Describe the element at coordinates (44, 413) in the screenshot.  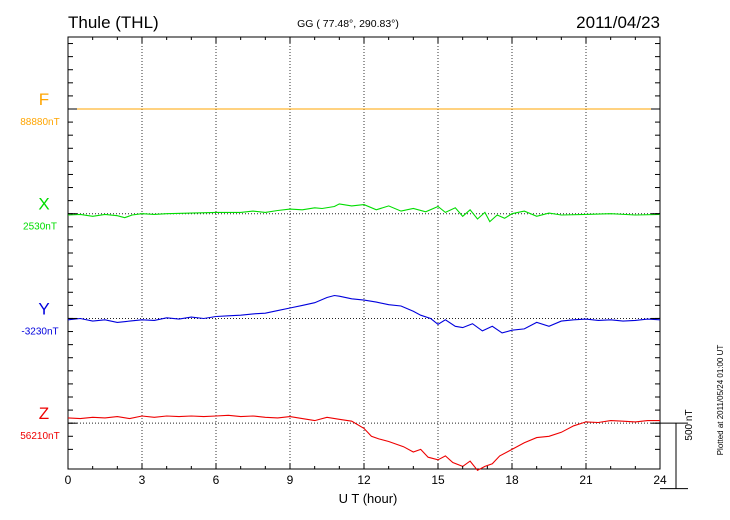
I see `series-name-z: Z` at that location.